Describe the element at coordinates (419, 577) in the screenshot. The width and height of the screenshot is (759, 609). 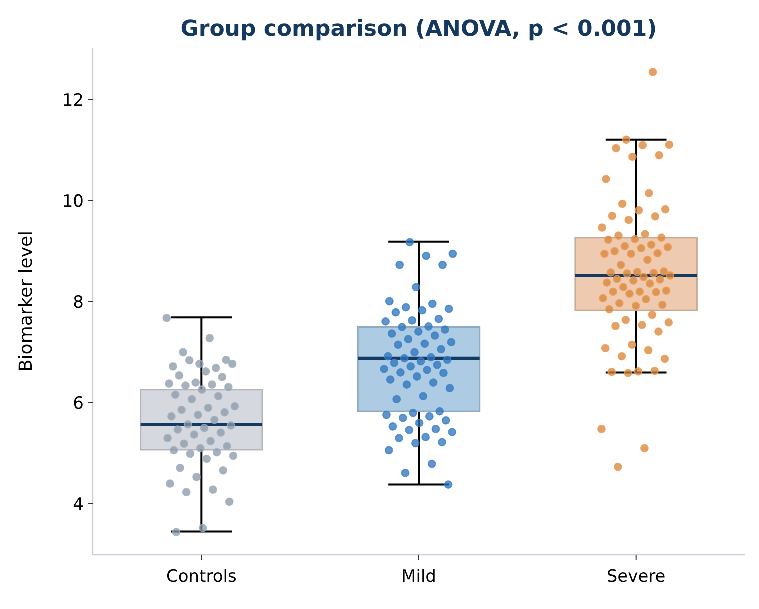
I see `x-tick-label: Mild` at that location.